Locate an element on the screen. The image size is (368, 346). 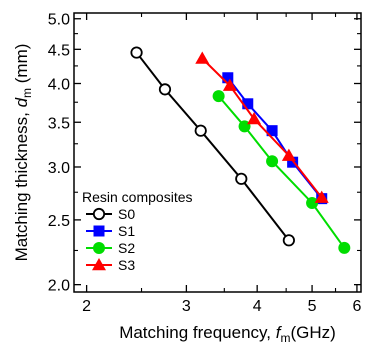
x-axis-title: Matching frequency, fm(GHz) is located at coordinates (227, 334).